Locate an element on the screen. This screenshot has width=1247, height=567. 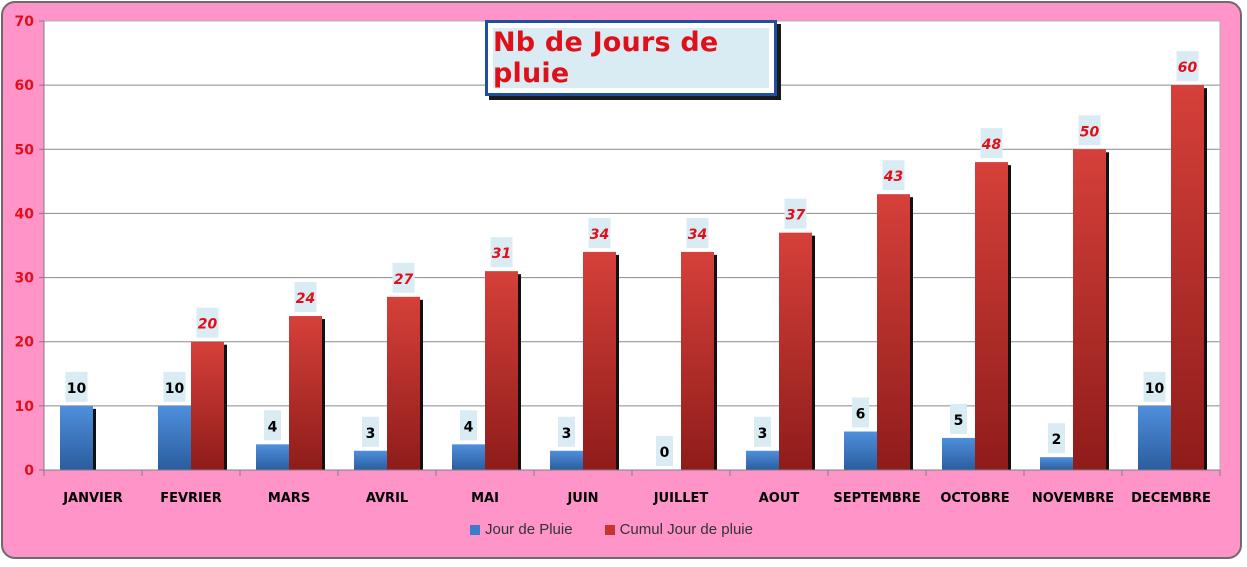
chart-title: Nb de Jours de pluie is located at coordinates (631, 58).